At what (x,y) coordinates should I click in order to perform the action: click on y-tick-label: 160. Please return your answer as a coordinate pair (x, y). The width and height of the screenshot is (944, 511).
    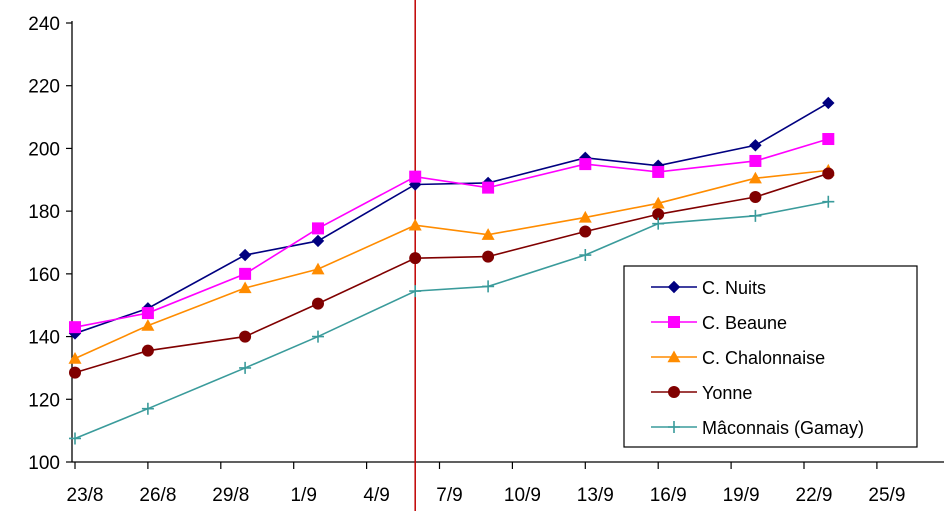
    Looking at the image, I should click on (44, 275).